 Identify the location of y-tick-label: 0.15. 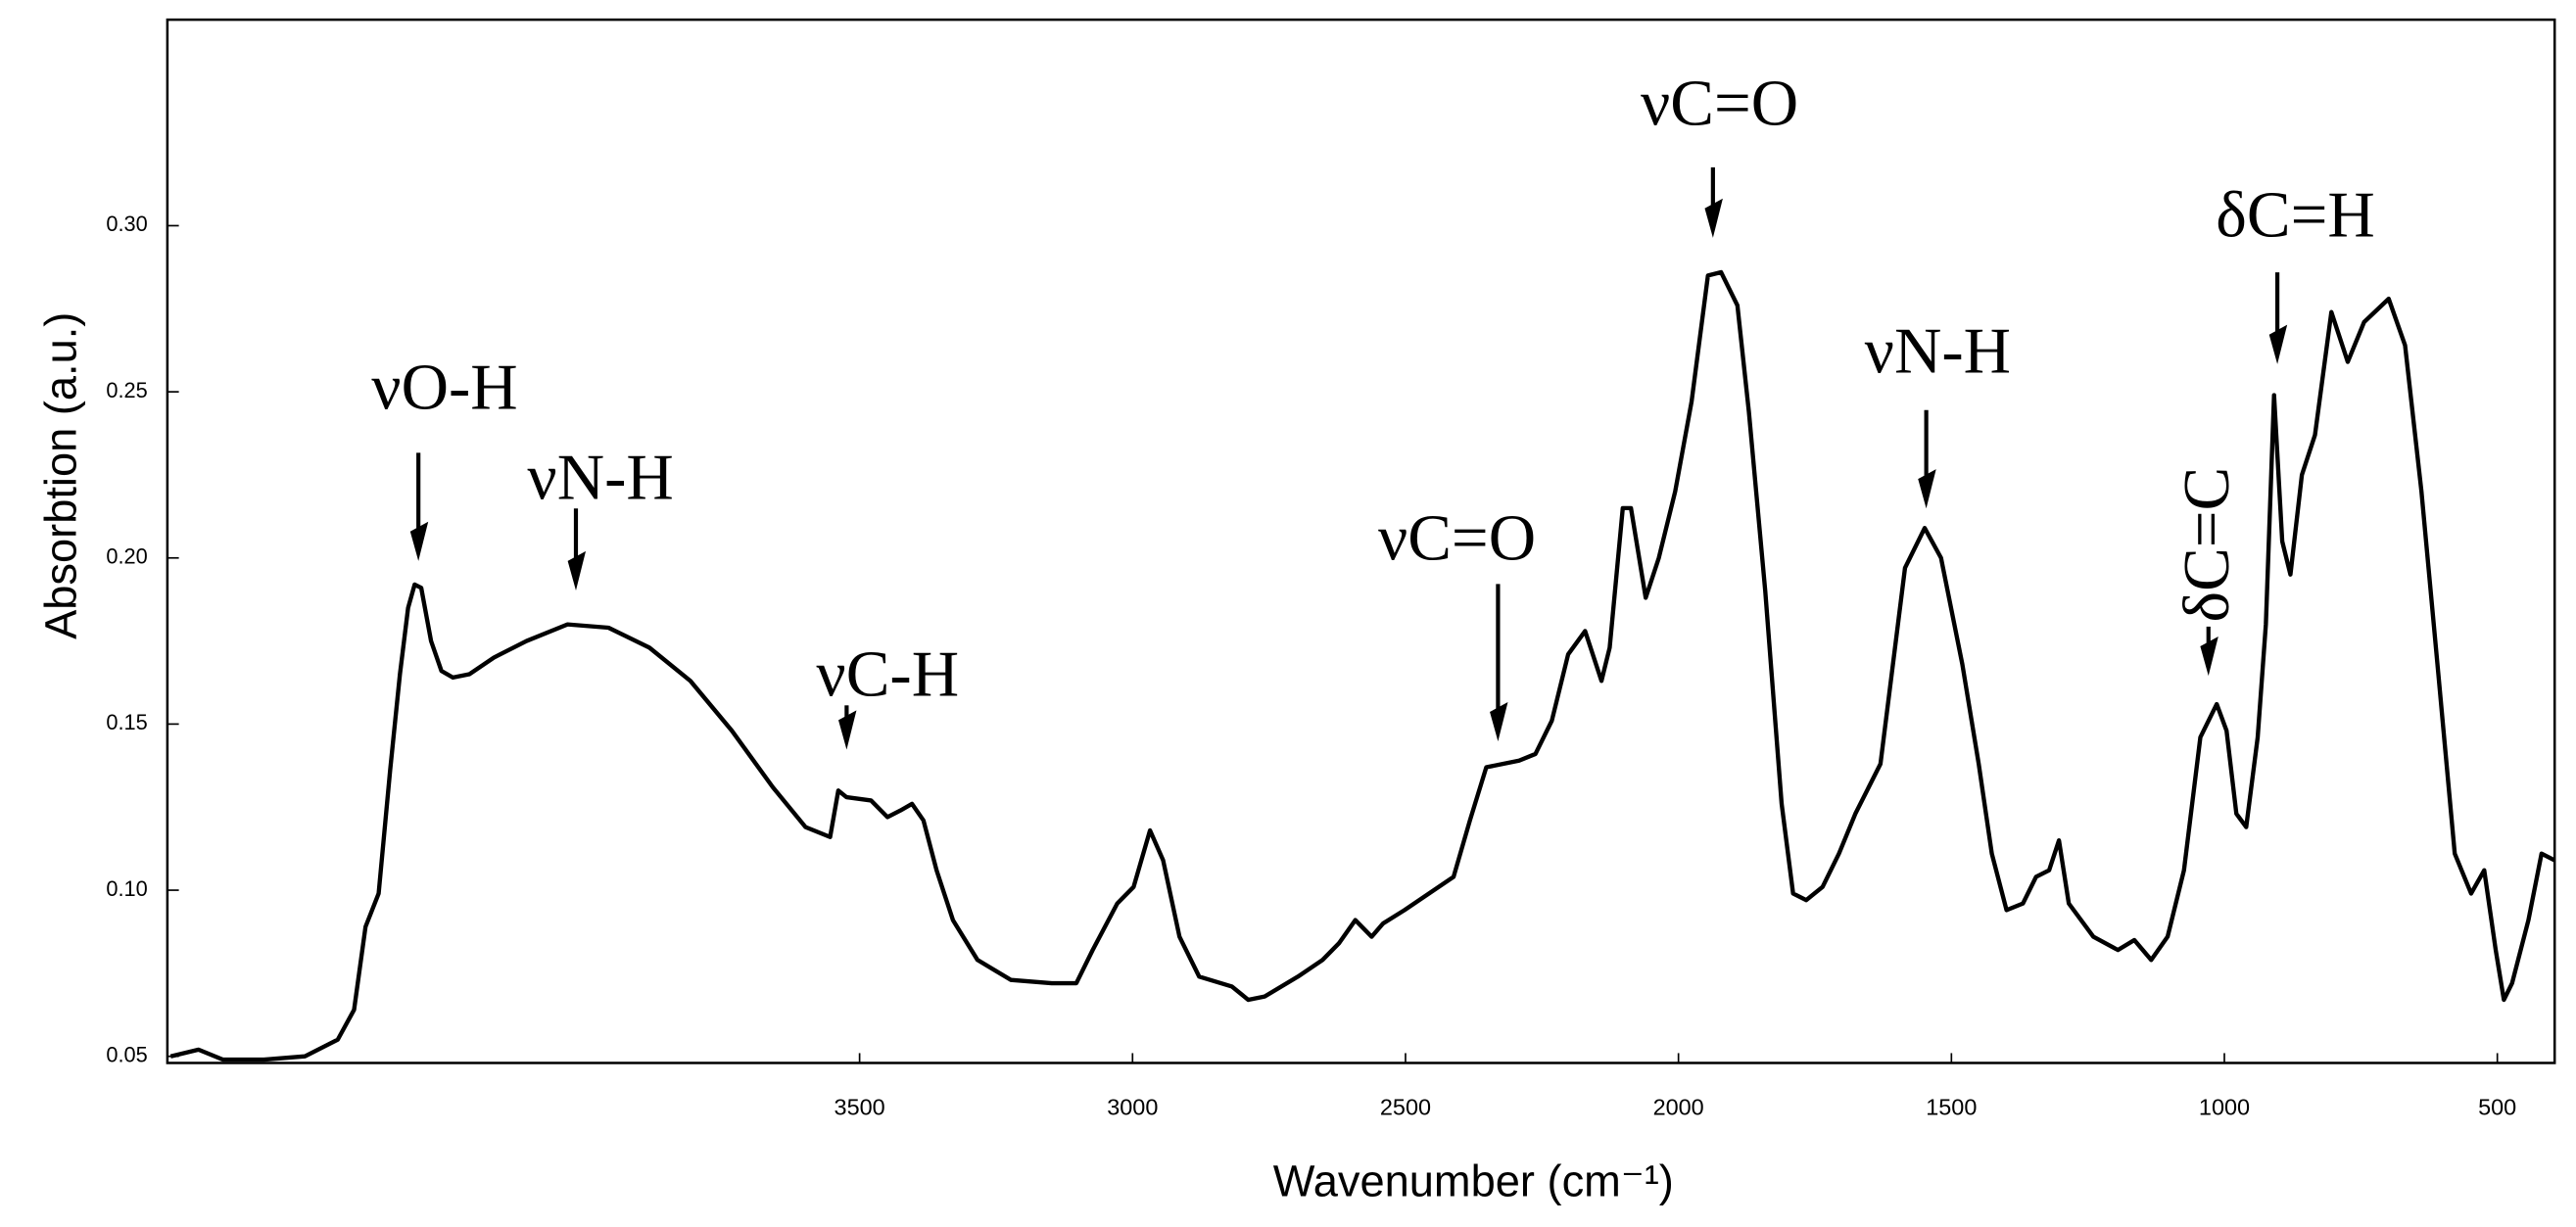
(126, 722).